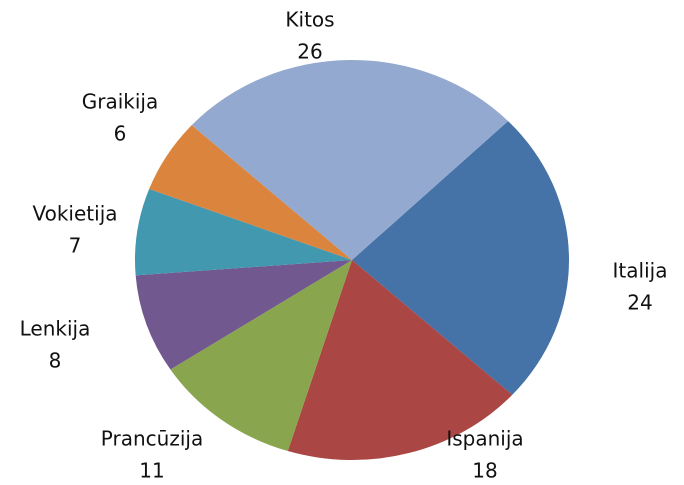  Describe the element at coordinates (639, 303) in the screenshot. I see `slice-value: 24` at that location.